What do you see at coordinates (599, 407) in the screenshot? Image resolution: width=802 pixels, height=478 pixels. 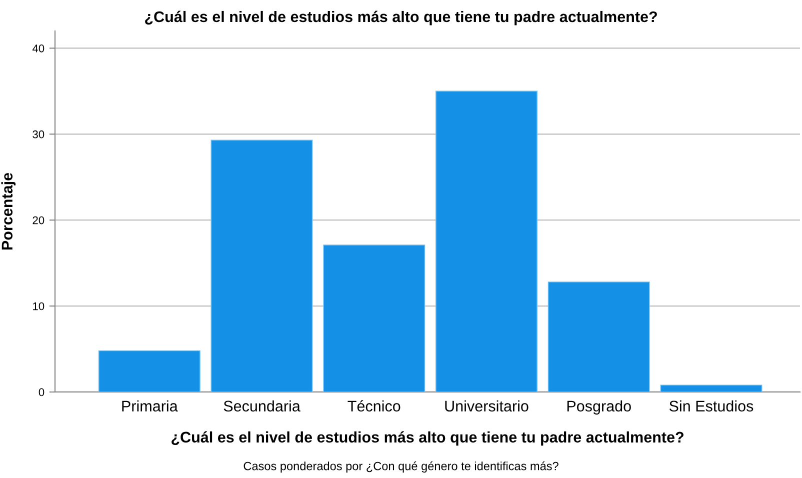 I see `x-tick-label: Posgrado` at bounding box center [599, 407].